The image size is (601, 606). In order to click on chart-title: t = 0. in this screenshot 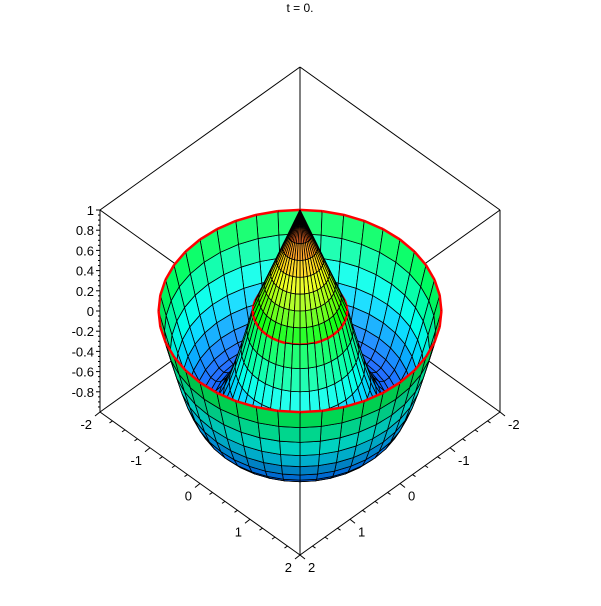, I will do `click(299, 8)`.